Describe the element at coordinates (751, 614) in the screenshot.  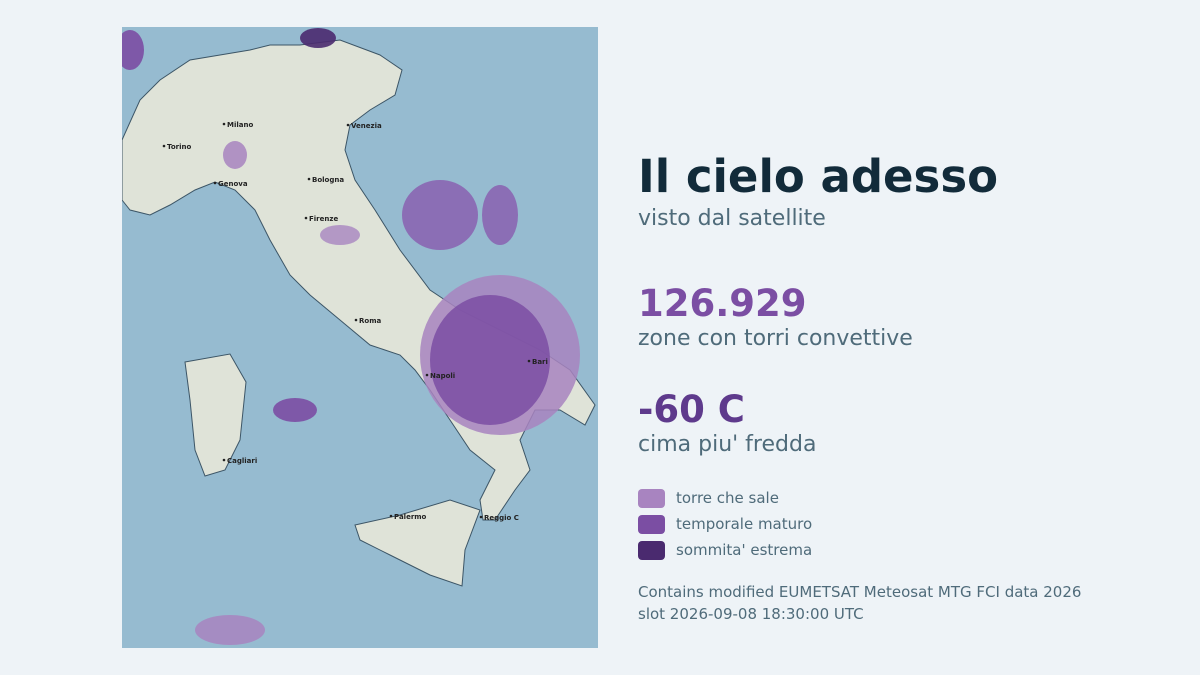
I see `slot: slot 2026-09-08 18:30:00 UTC` at that location.